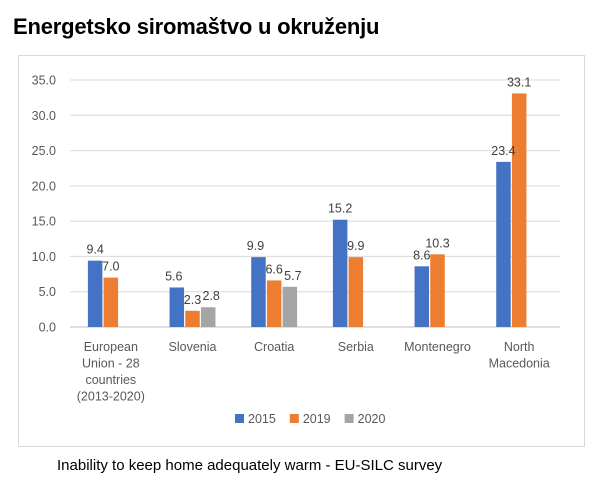 This screenshot has height=482, width=597. Describe the element at coordinates (44, 151) in the screenshot. I see `y-tick-label: 25.0` at that location.